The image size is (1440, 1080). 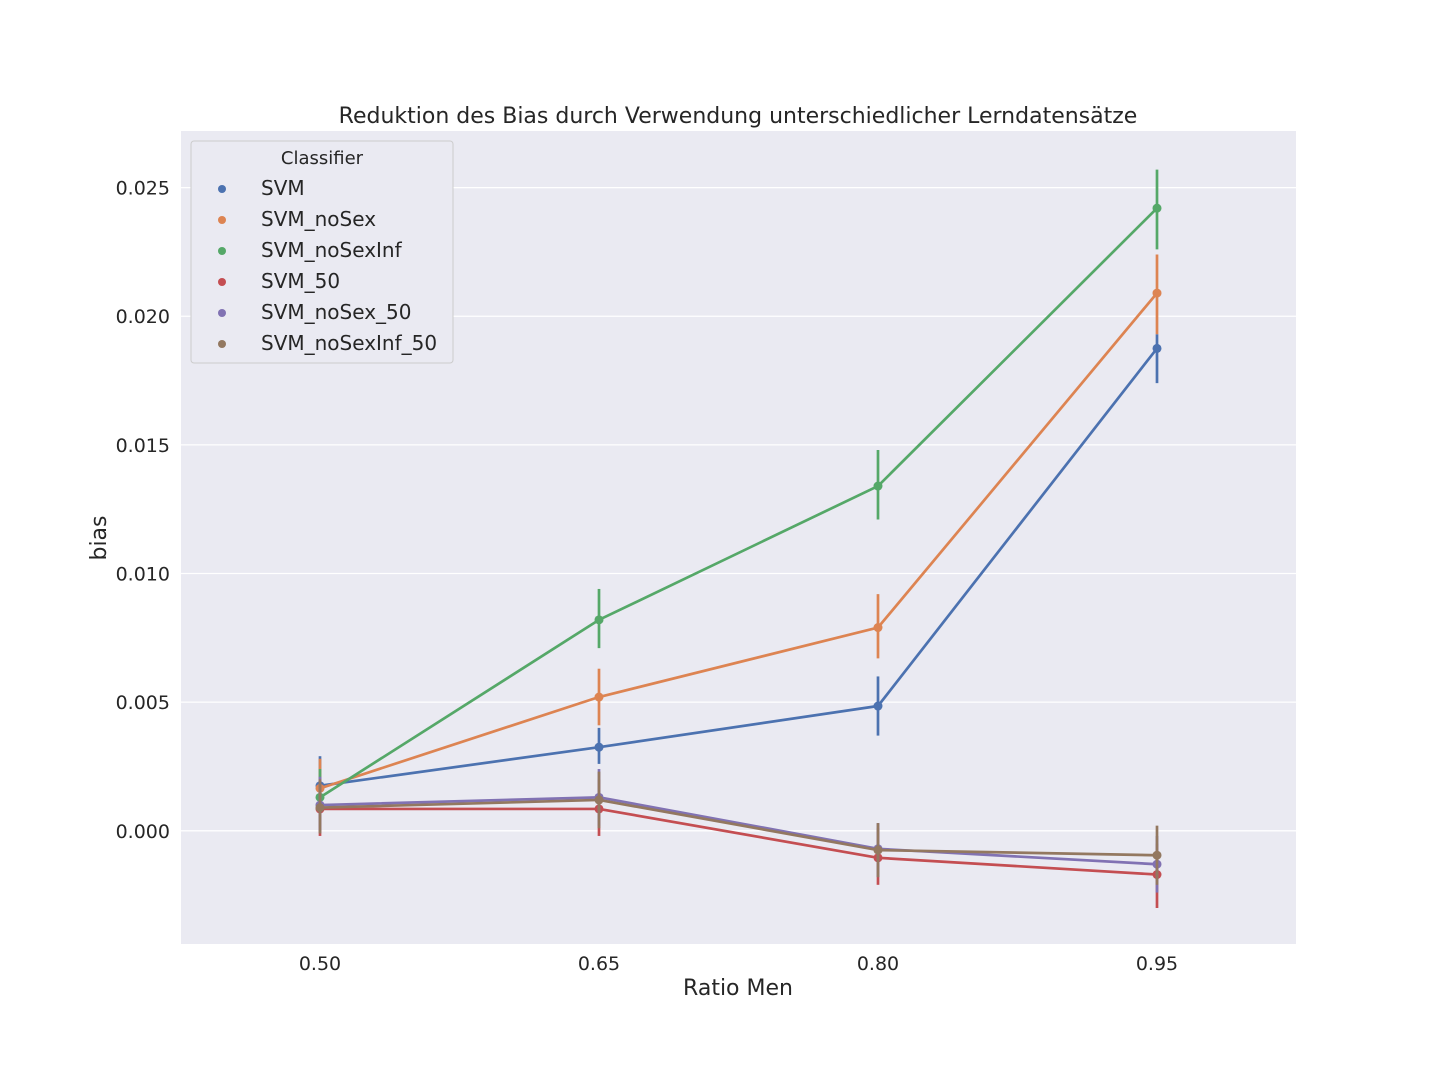 I want to click on legend-marker-SVM, so click(x=222, y=189).